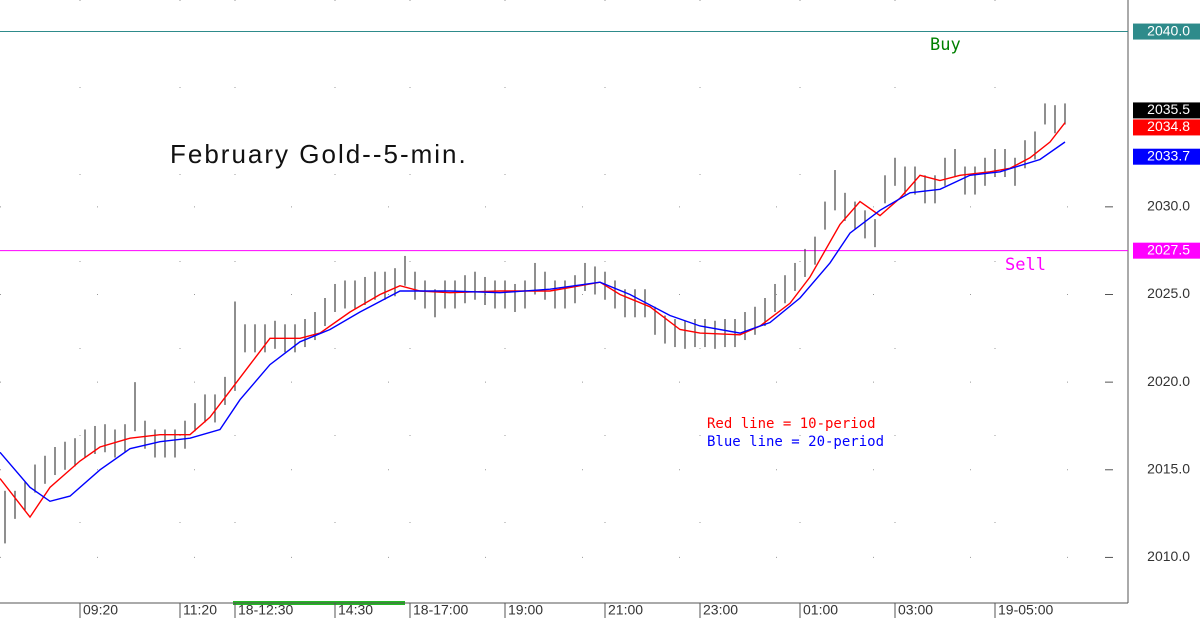  Describe the element at coordinates (319, 154) in the screenshot. I see `chart-title: February Gold--5-min.` at that location.